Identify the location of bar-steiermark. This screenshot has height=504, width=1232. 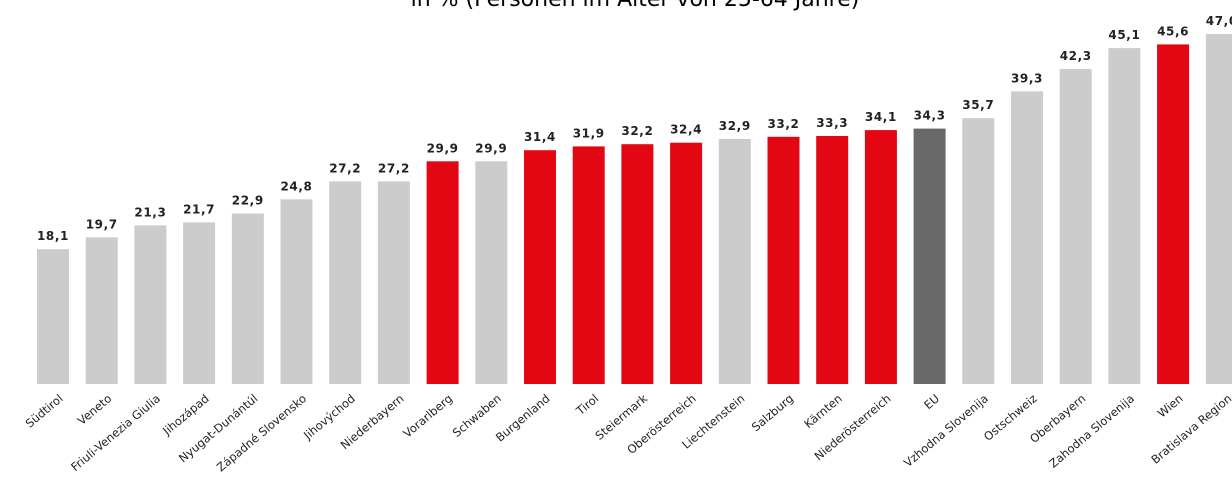
(637, 264).